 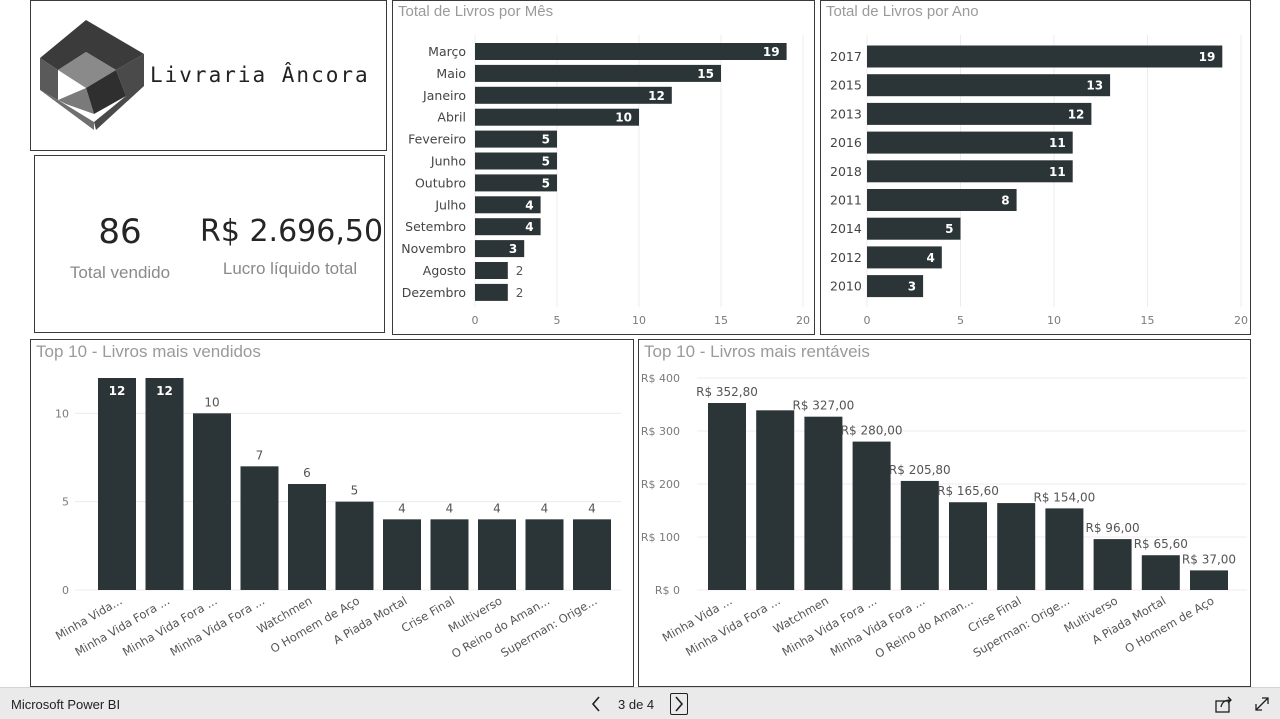 What do you see at coordinates (65, 502) in the screenshot?
I see `y-tick-label: 5` at bounding box center [65, 502].